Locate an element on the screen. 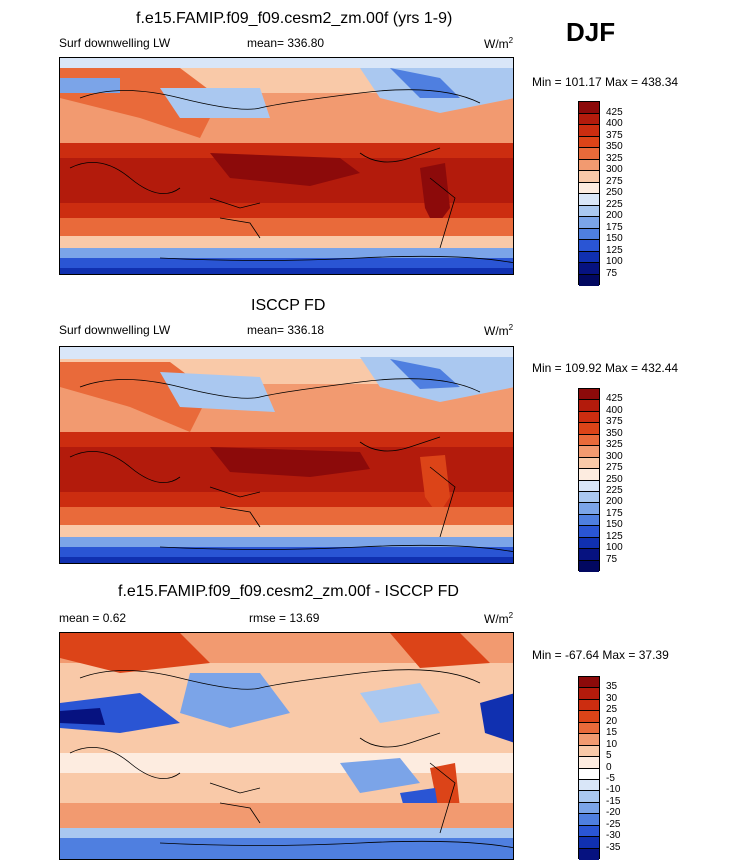 This screenshot has height=866, width=733. colorbar-tick-label: 0 is located at coordinates (609, 767).